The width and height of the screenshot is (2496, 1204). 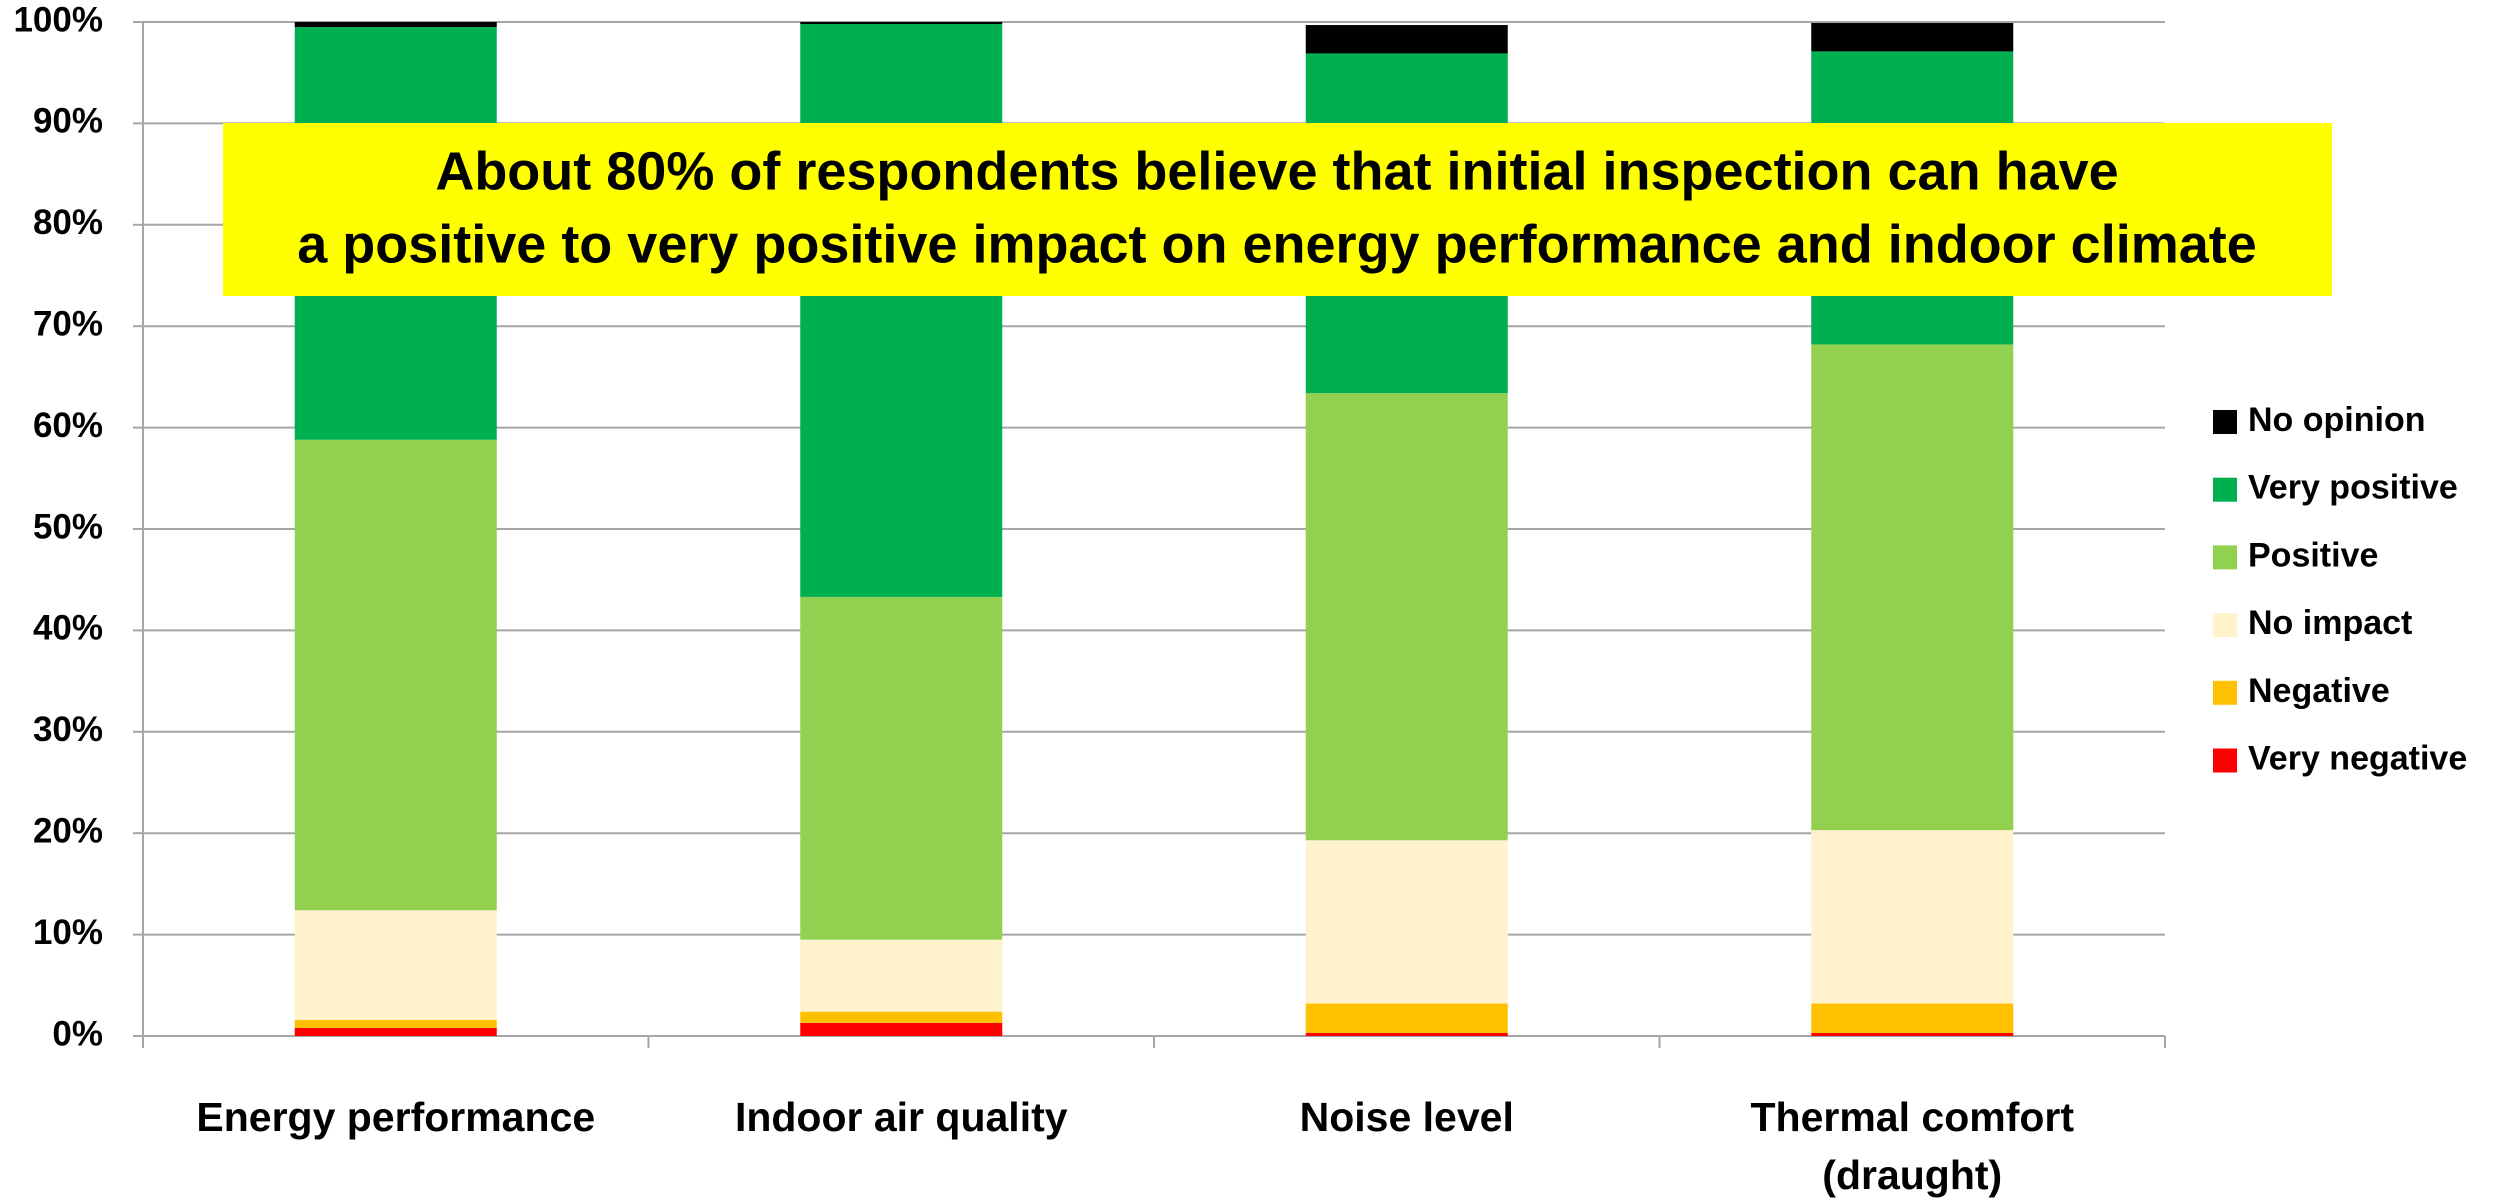 I want to click on x-tick-label: Energy performance, so click(x=396, y=1117).